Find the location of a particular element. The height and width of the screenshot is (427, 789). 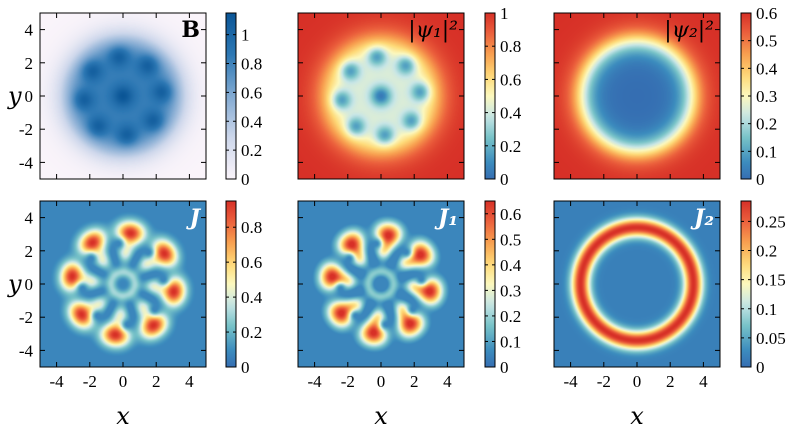

panel-label: J is located at coordinates (194, 218).